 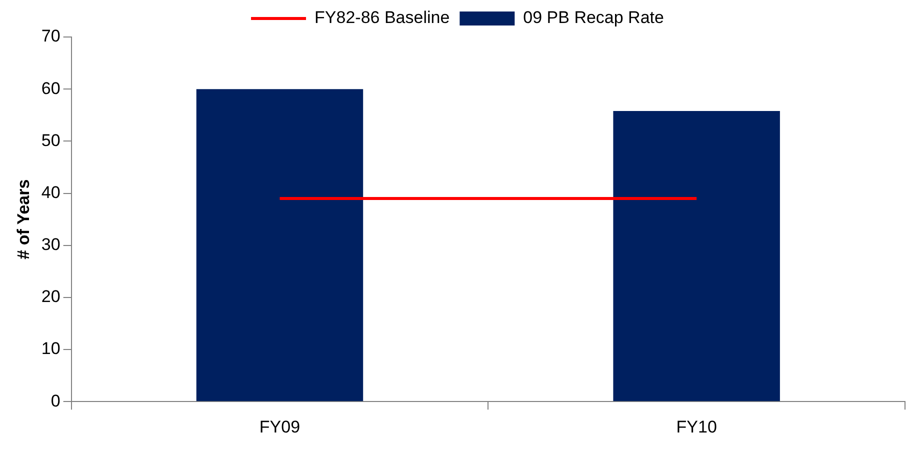 What do you see at coordinates (50, 244) in the screenshot?
I see `y-tick-label: 30` at bounding box center [50, 244].